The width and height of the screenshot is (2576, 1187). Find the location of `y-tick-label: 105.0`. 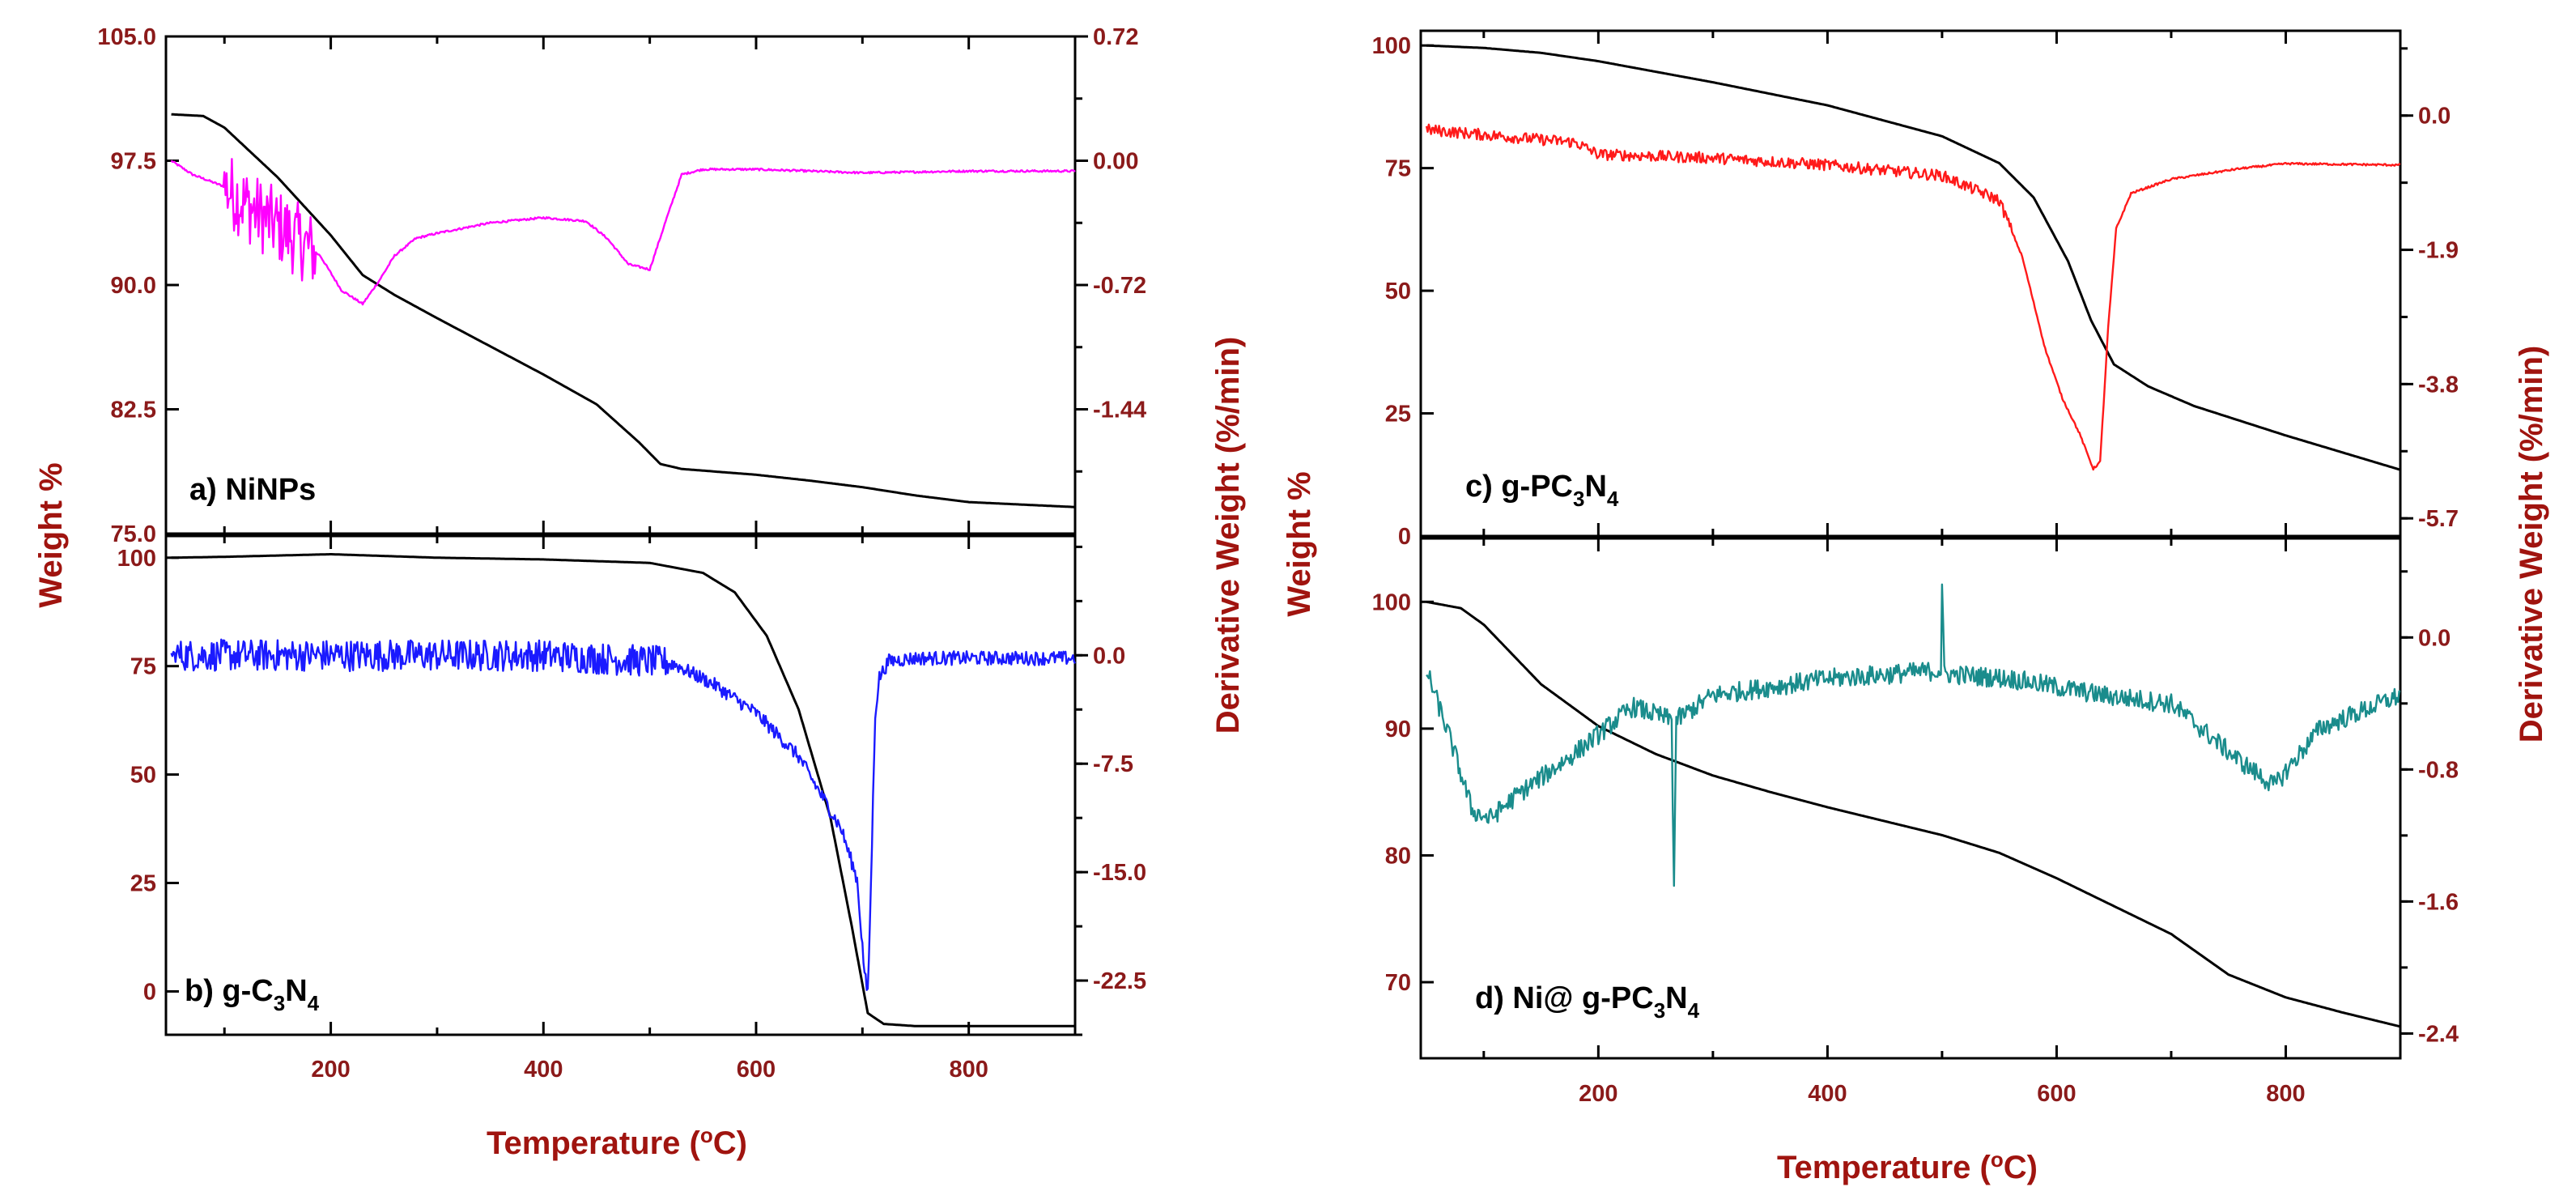

y-tick-label: 105.0 is located at coordinates (127, 37).